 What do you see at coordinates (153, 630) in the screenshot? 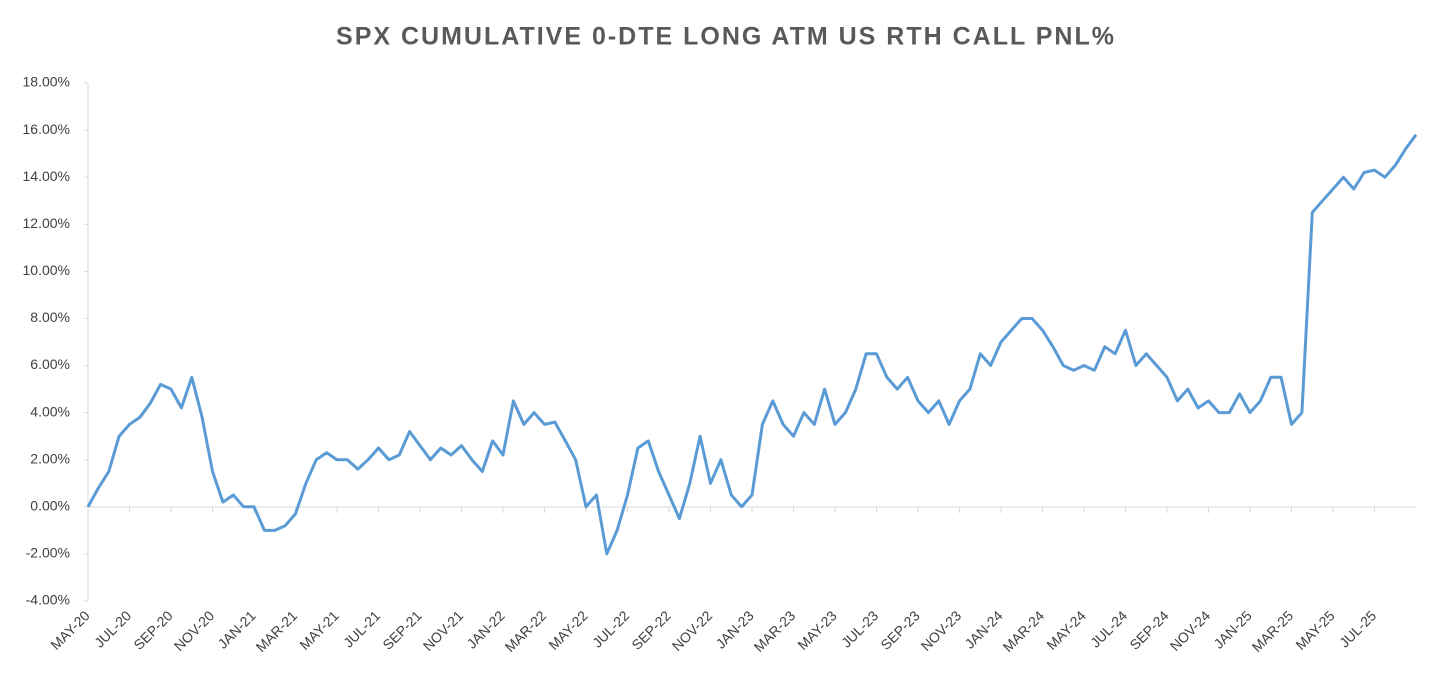
I see `x-tick-label: SEP-20` at bounding box center [153, 630].